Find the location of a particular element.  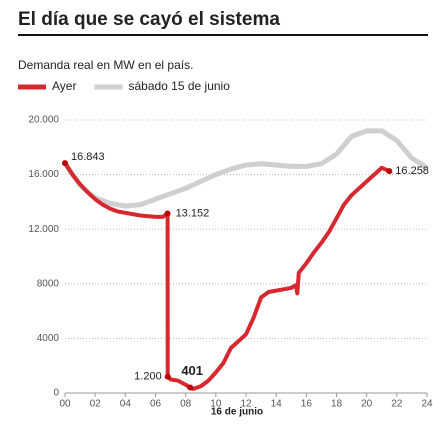

x-tick-label: 12 is located at coordinates (246, 404).